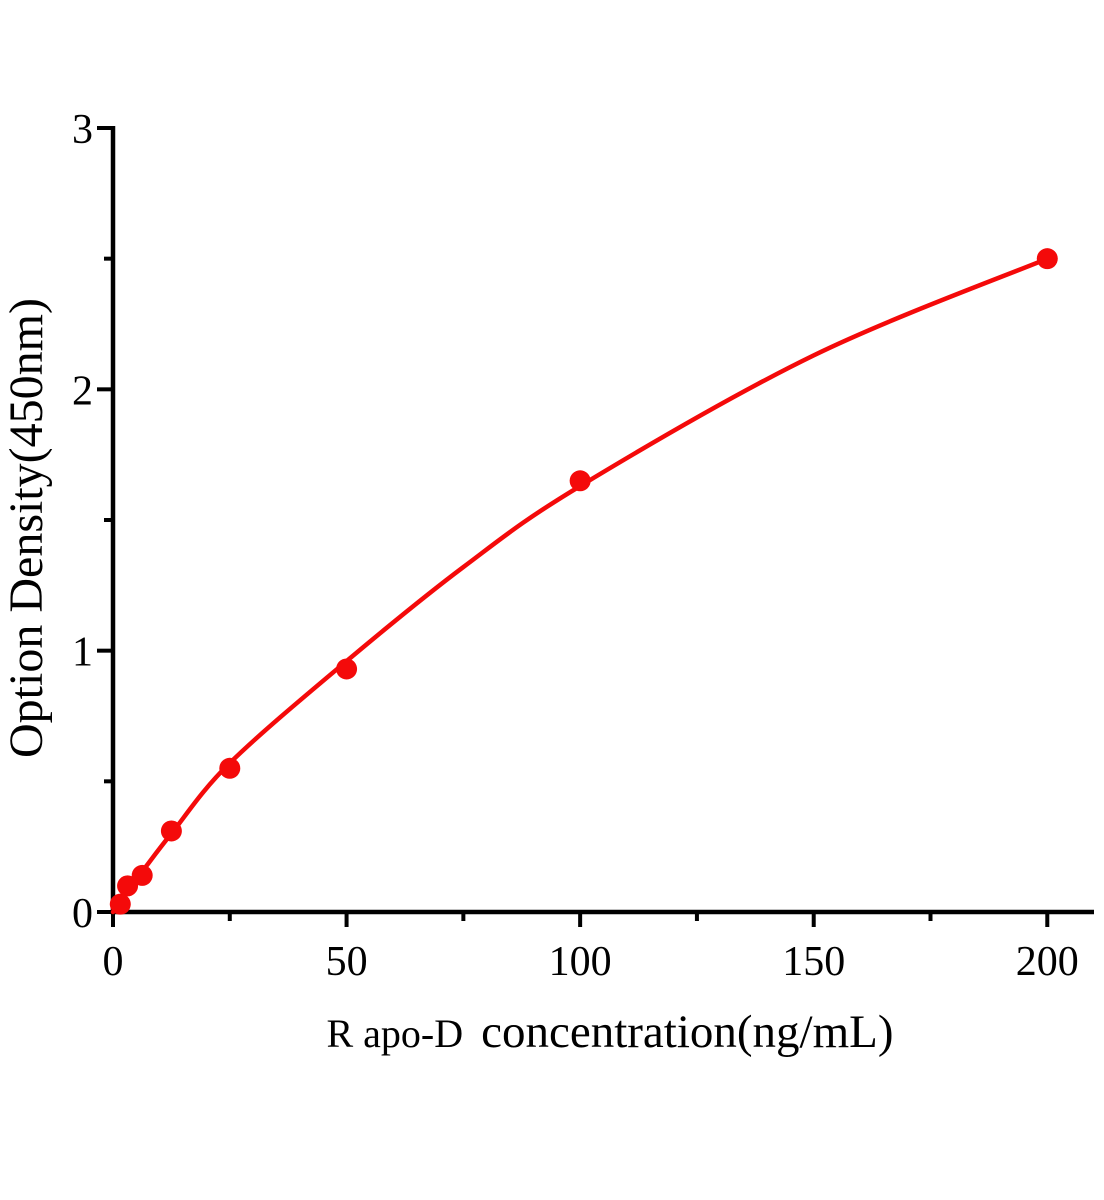  I want to click on y-tick-label: 2, so click(82, 391).